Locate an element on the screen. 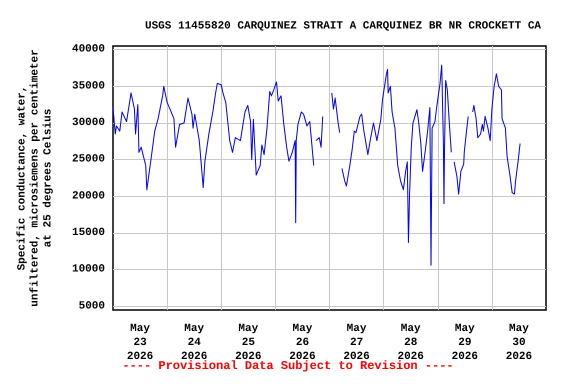 This screenshot has width=576, height=384. y-axis-title: Specific conductance, water, unfiltered, microsiemens per centimeter at 25 degrees Celsius is located at coordinates (35, 178).